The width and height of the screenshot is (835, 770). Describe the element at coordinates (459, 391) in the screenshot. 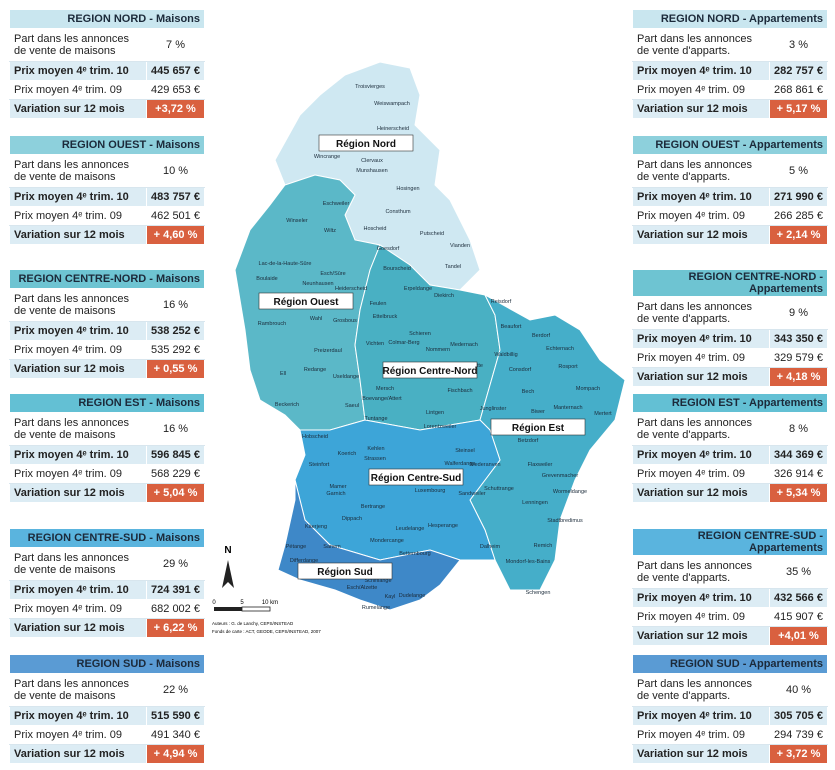

I see `commune-label: Fischbach` at that location.